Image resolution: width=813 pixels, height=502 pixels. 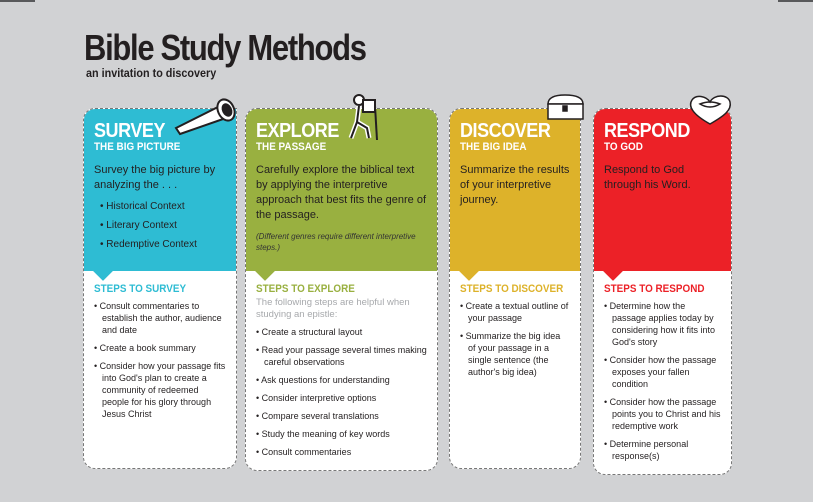 What do you see at coordinates (140, 289) in the screenshot?
I see `steps-title: STEPS TO SURVEY` at bounding box center [140, 289].